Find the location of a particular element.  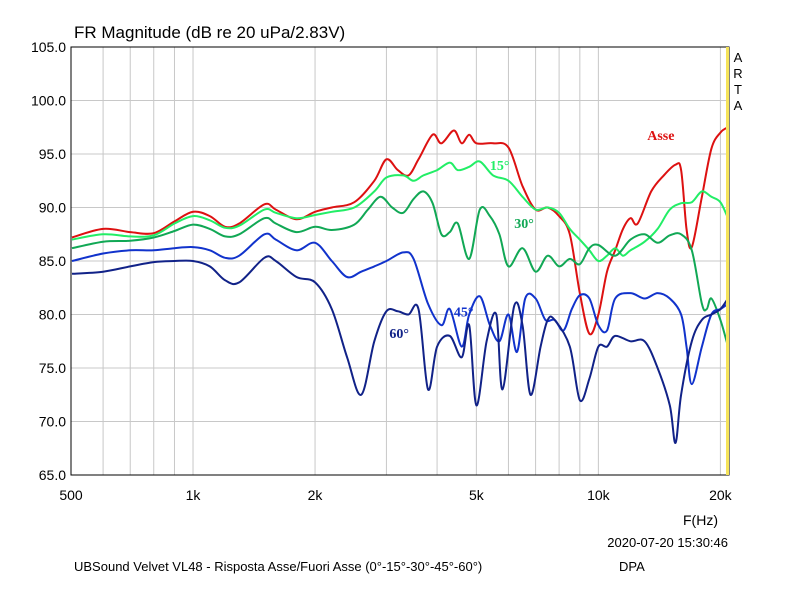

series-label: 45° is located at coordinates (464, 313).